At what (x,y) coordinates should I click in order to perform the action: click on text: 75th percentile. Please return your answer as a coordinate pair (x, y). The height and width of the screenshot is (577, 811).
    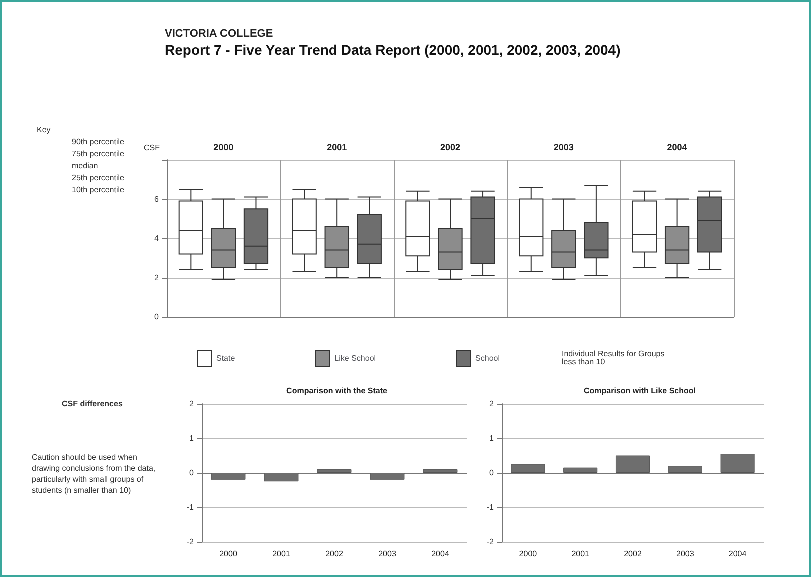
    Looking at the image, I should click on (99, 154).